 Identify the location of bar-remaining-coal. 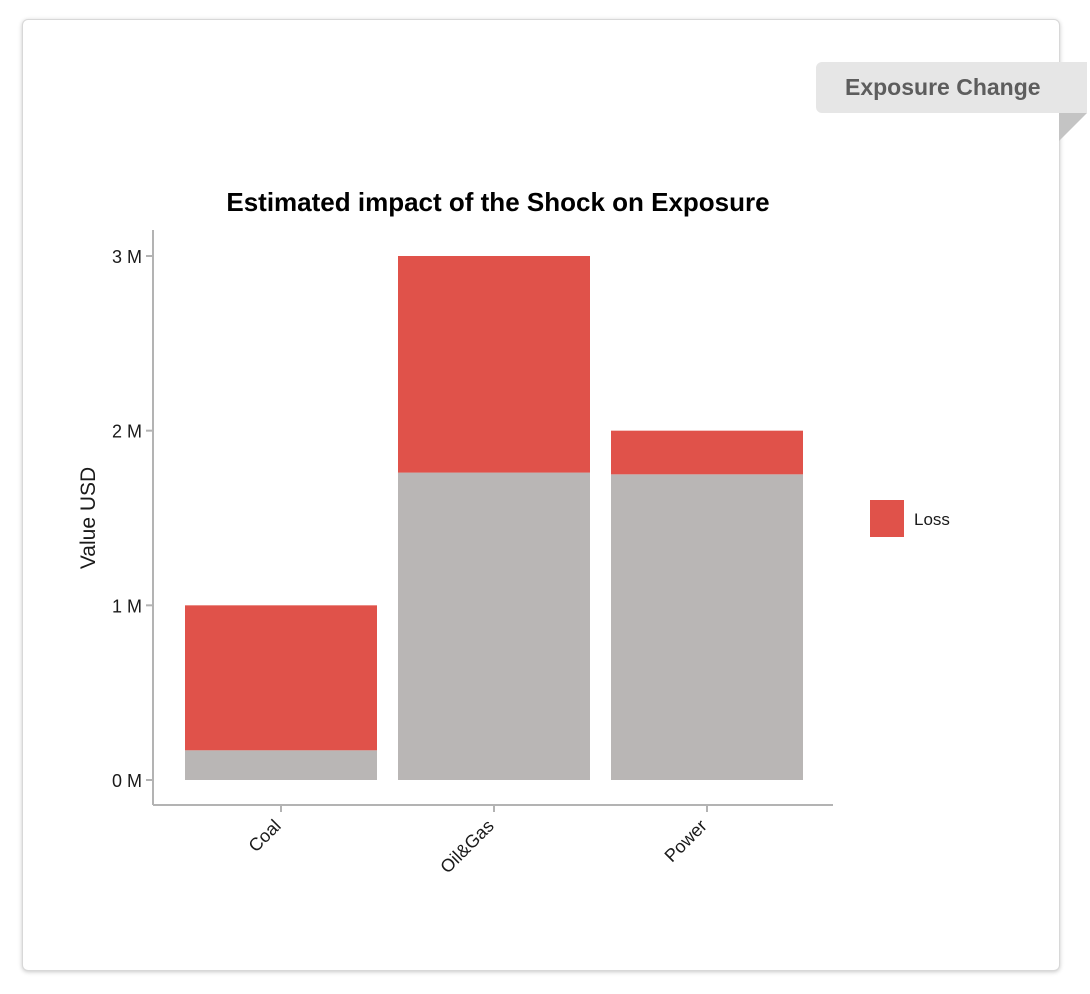
(281, 765).